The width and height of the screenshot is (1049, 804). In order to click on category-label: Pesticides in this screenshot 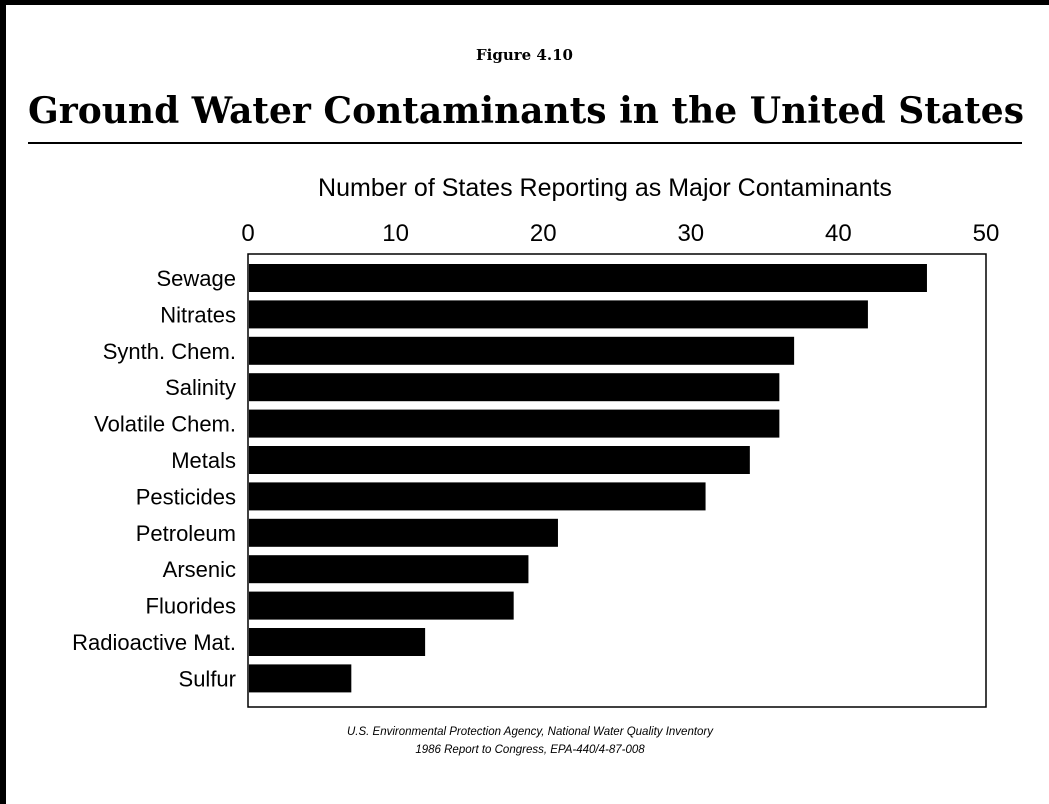, I will do `click(186, 496)`.